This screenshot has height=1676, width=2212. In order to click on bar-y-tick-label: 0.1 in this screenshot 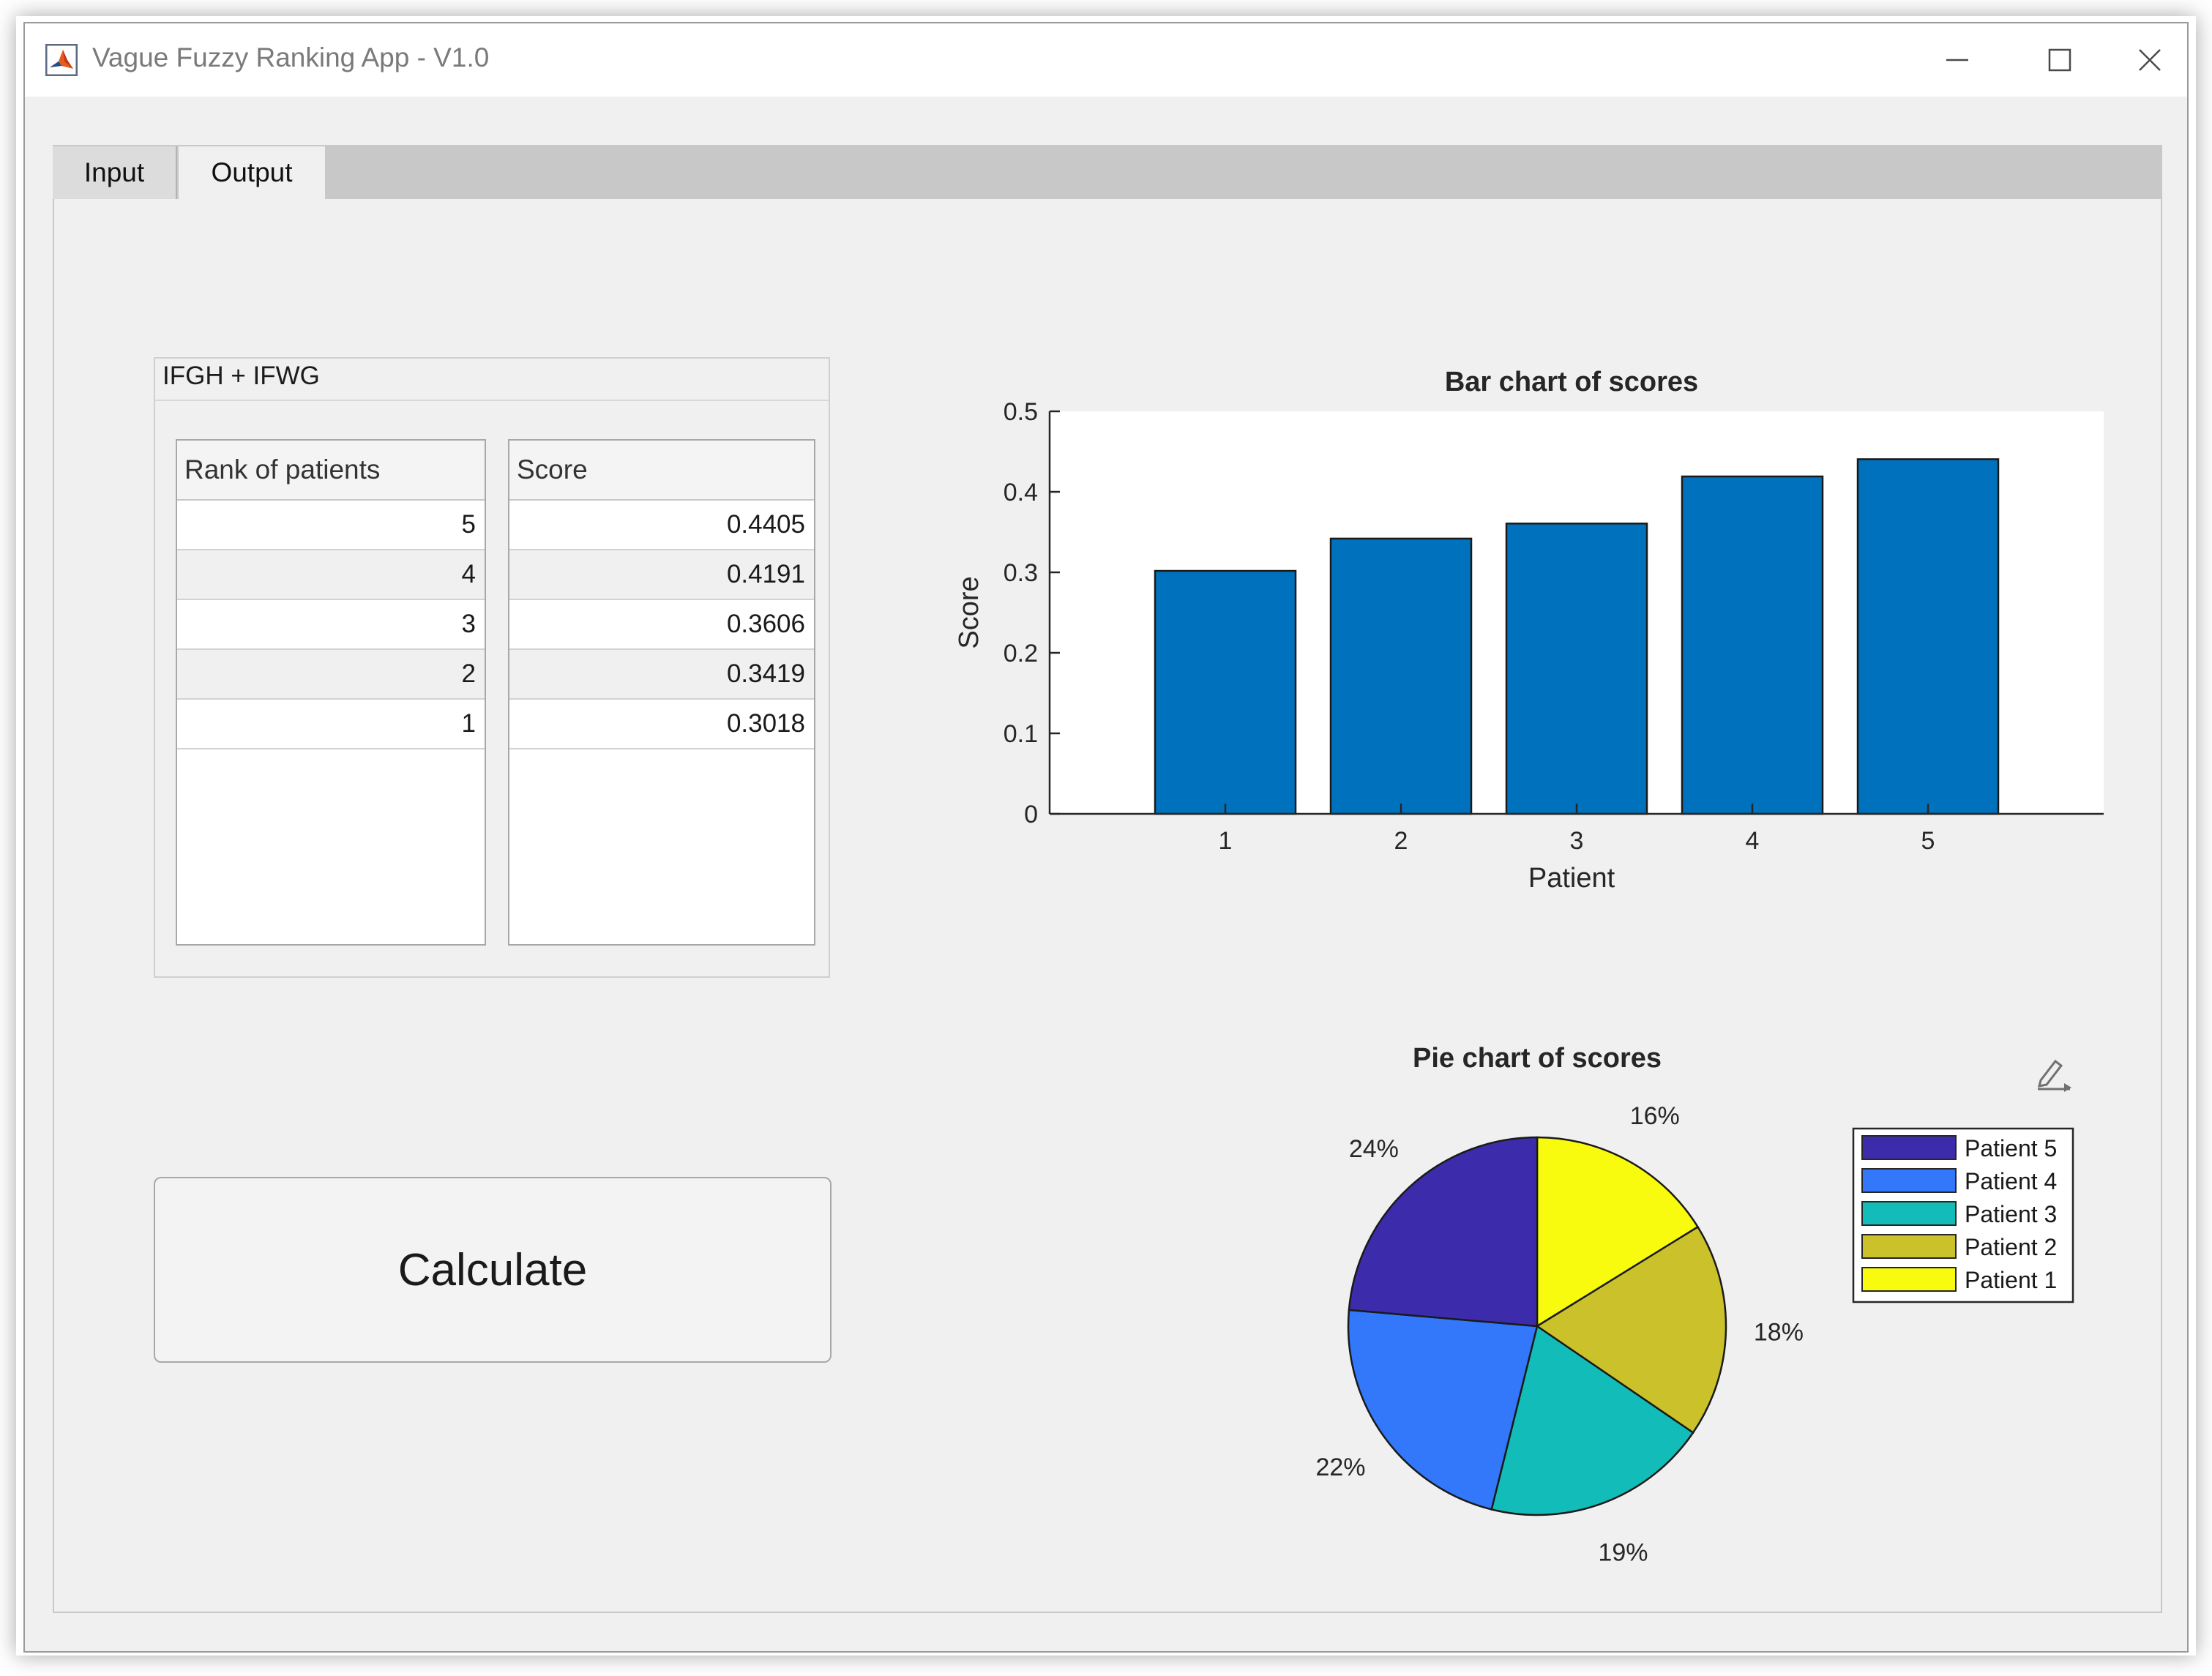, I will do `click(1021, 734)`.